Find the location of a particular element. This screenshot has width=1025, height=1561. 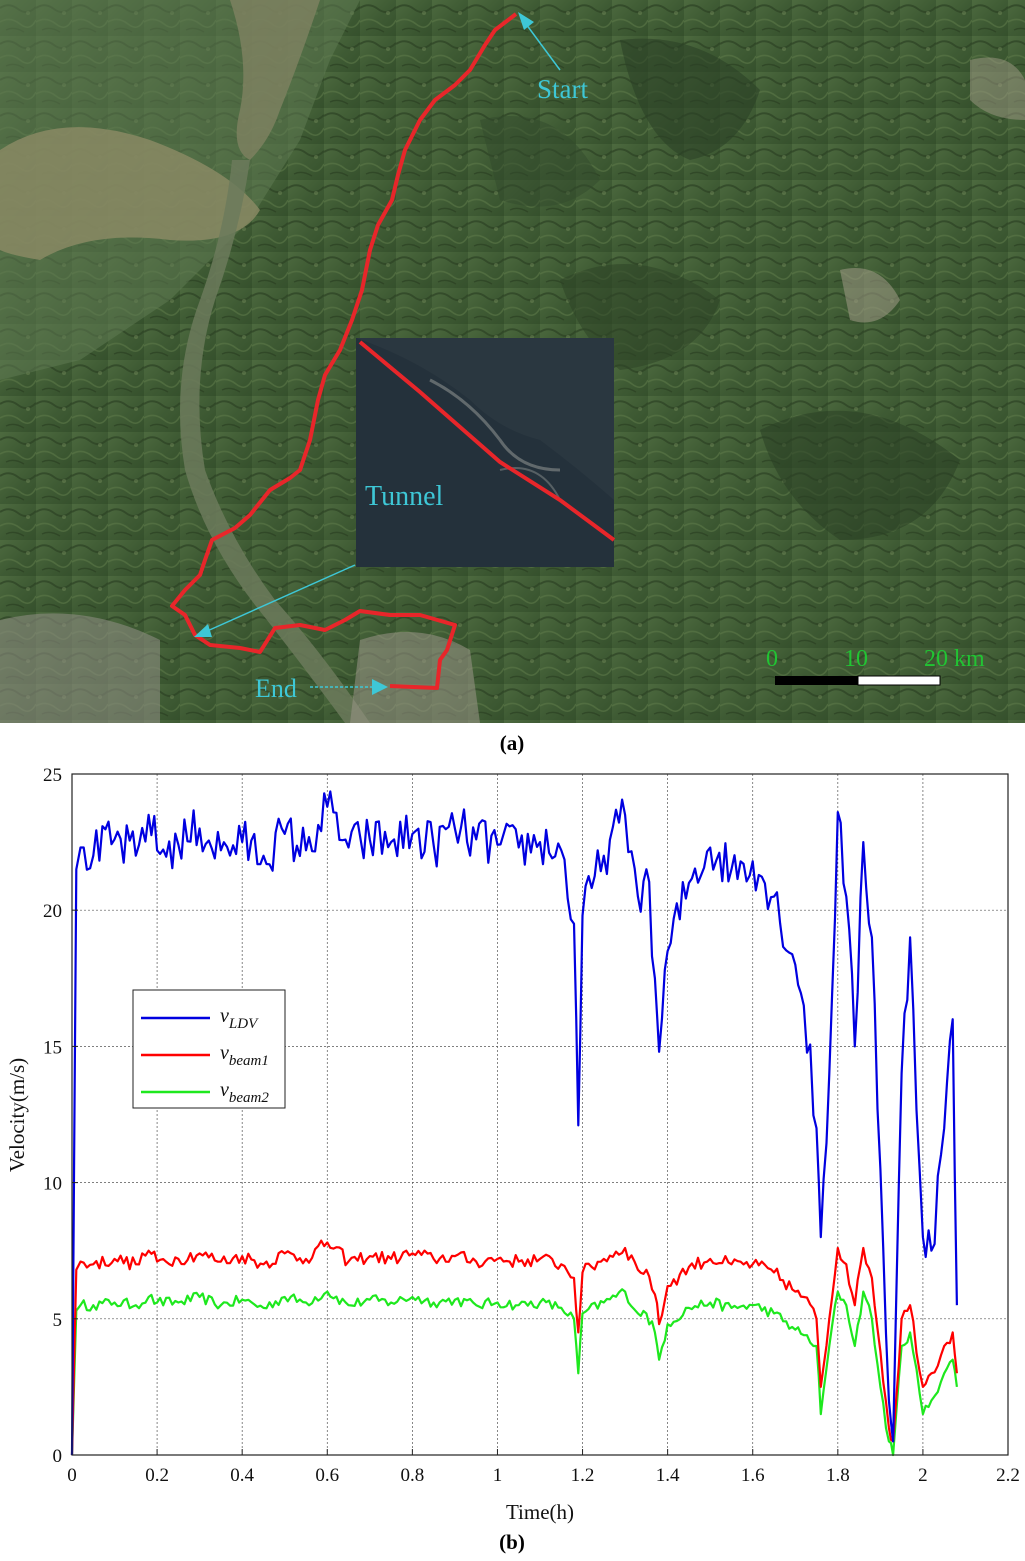

panel-b-label: (b) is located at coordinates (512, 1542).